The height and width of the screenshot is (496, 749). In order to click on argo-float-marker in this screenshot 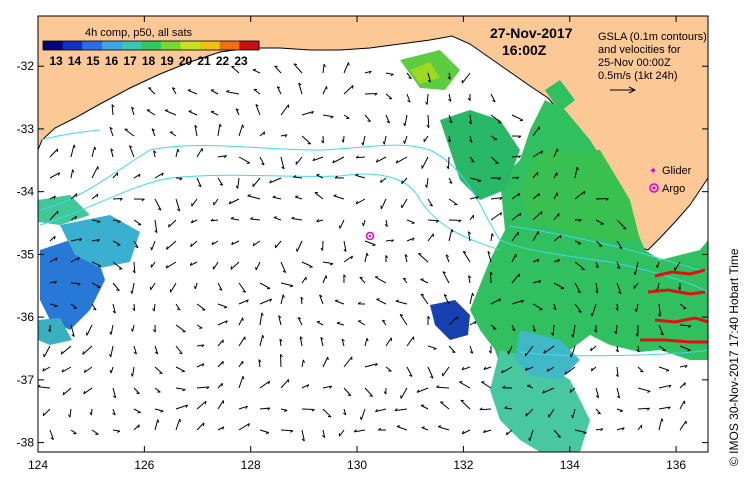, I will do `click(370, 236)`.